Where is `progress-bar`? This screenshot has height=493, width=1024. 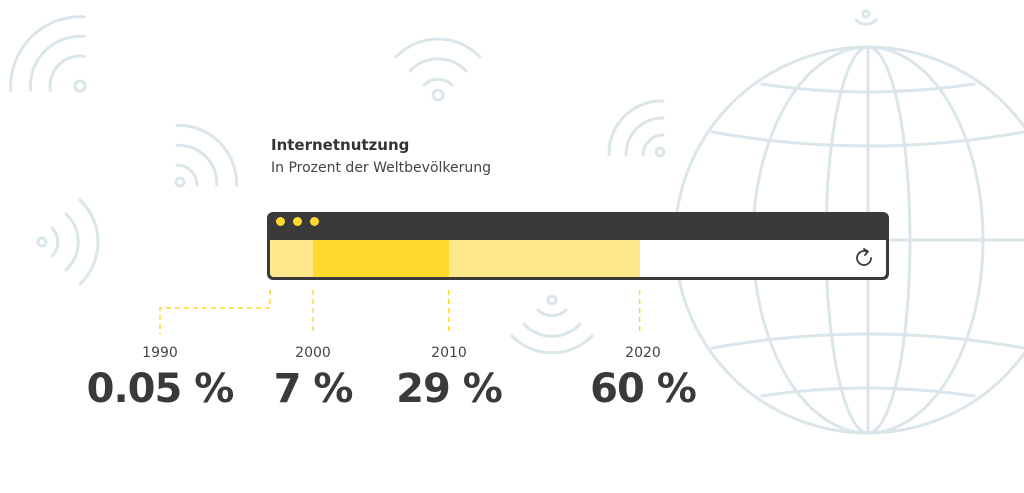 progress-bar is located at coordinates (578, 258).